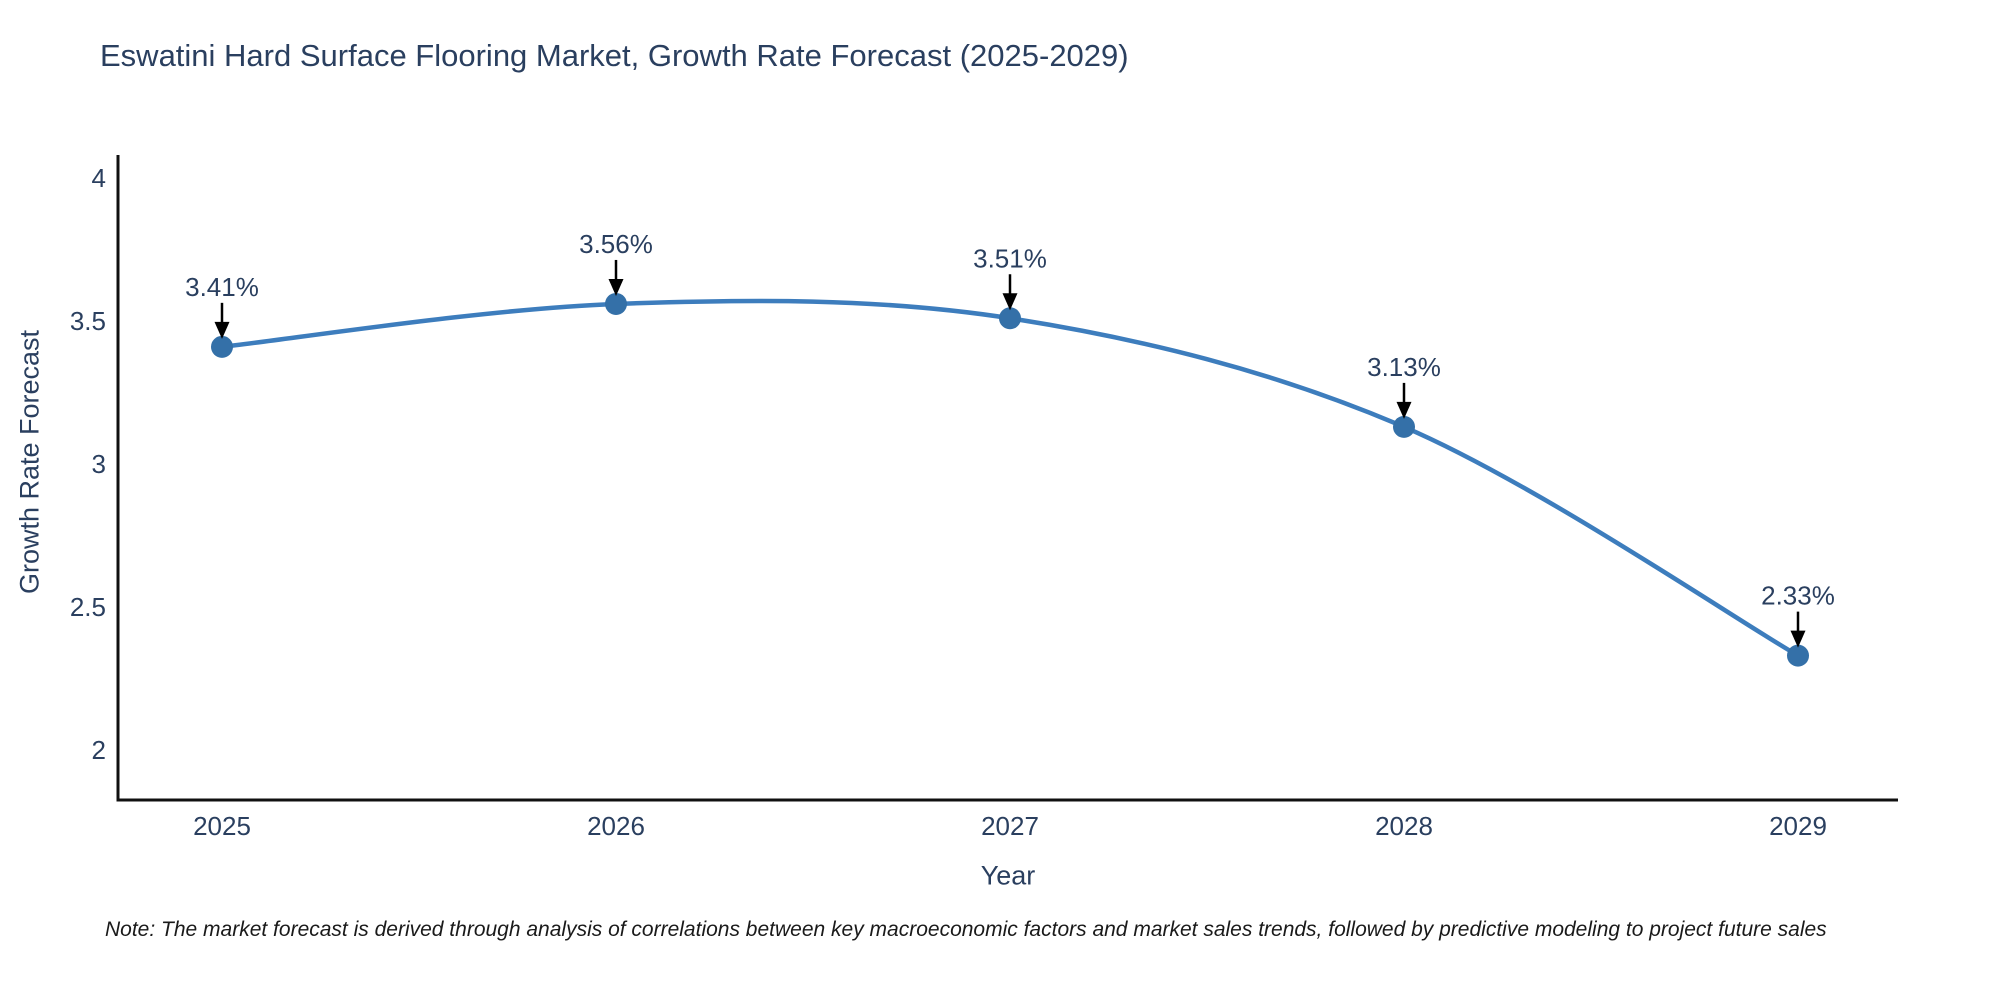  I want to click on x-tick-label: 2027, so click(1010, 826).